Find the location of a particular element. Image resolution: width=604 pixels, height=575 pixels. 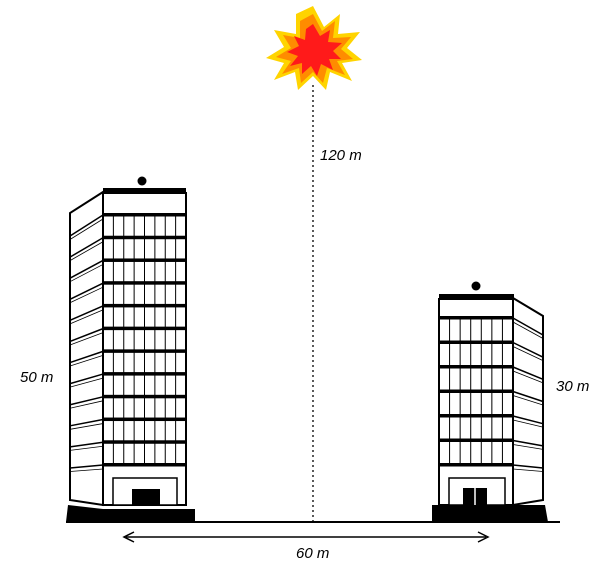

left-building is located at coordinates (130, 349).